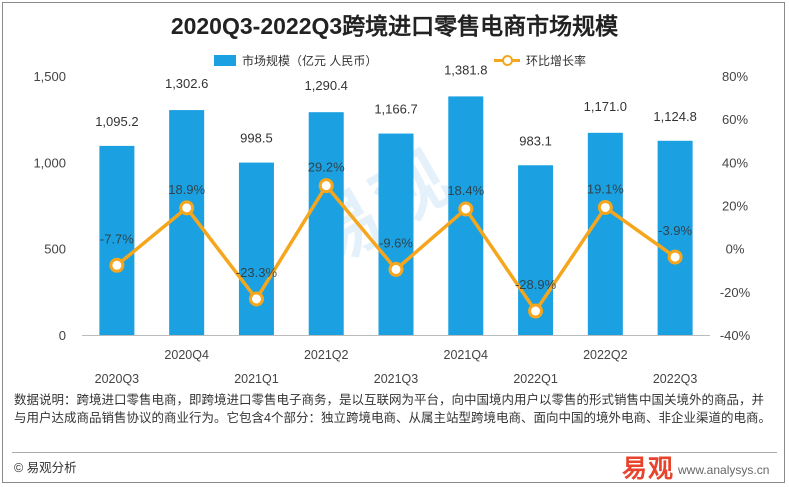  I want to click on x-tick-label: 2022Q3, so click(675, 379).